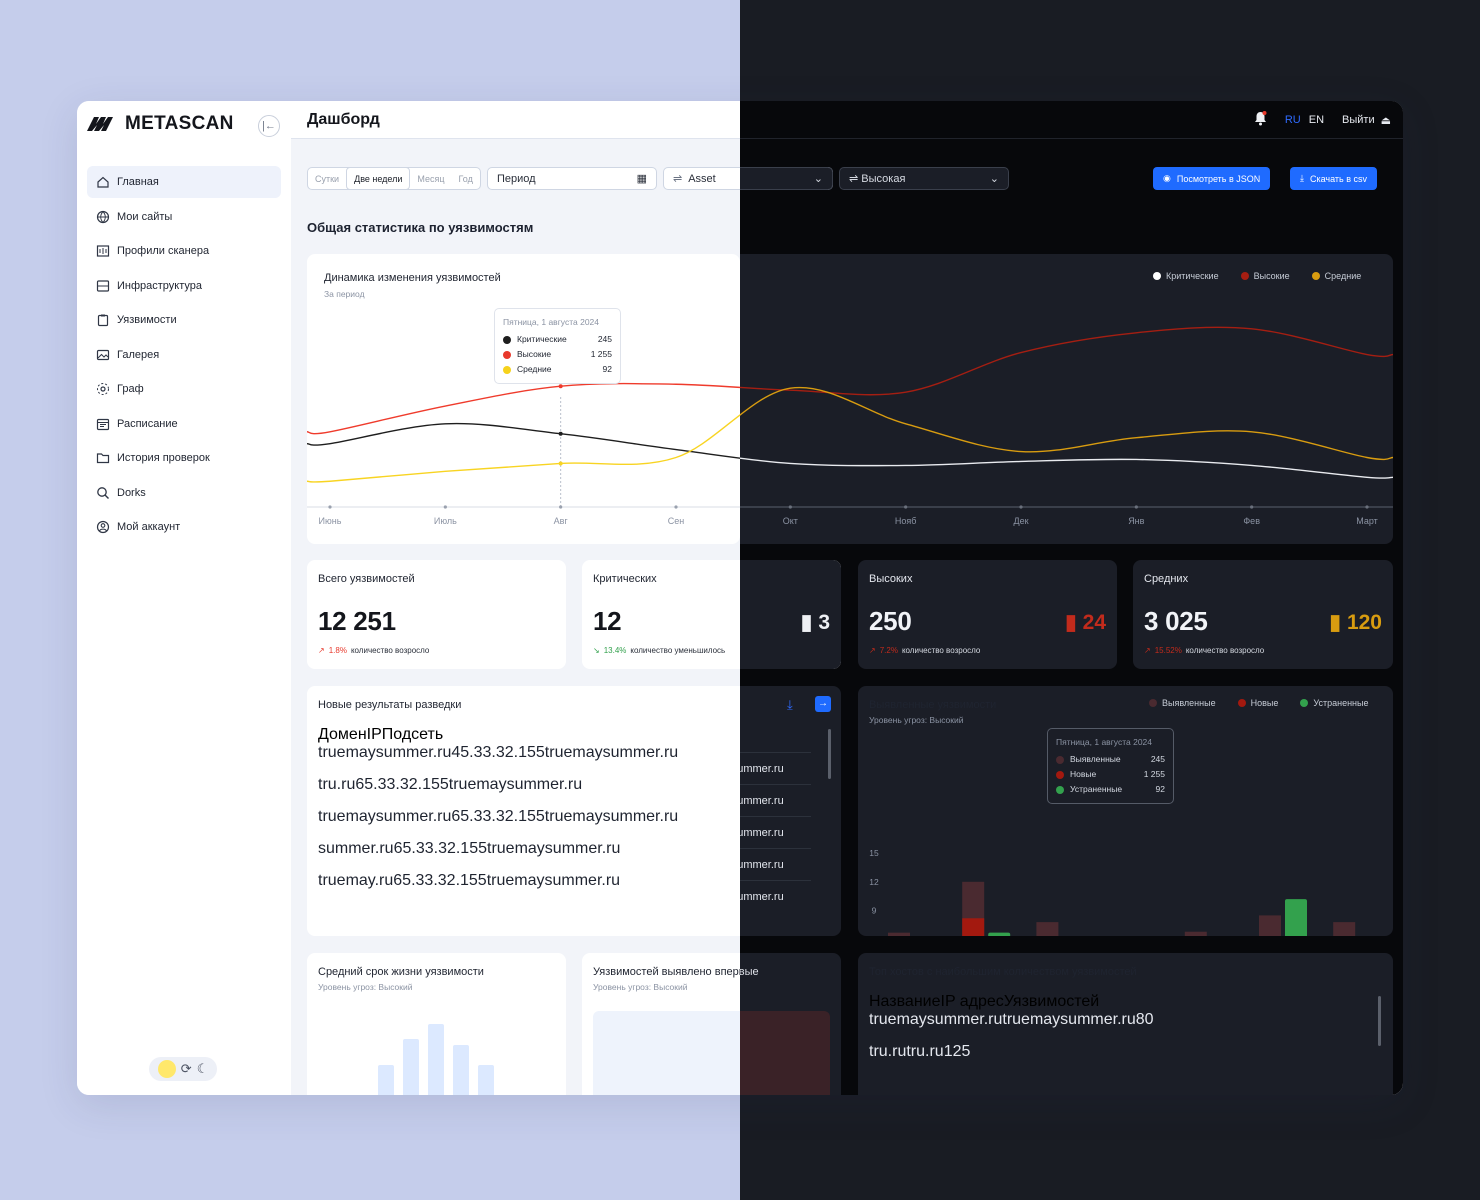  I want to click on legend-new: Новые, so click(1257, 703).